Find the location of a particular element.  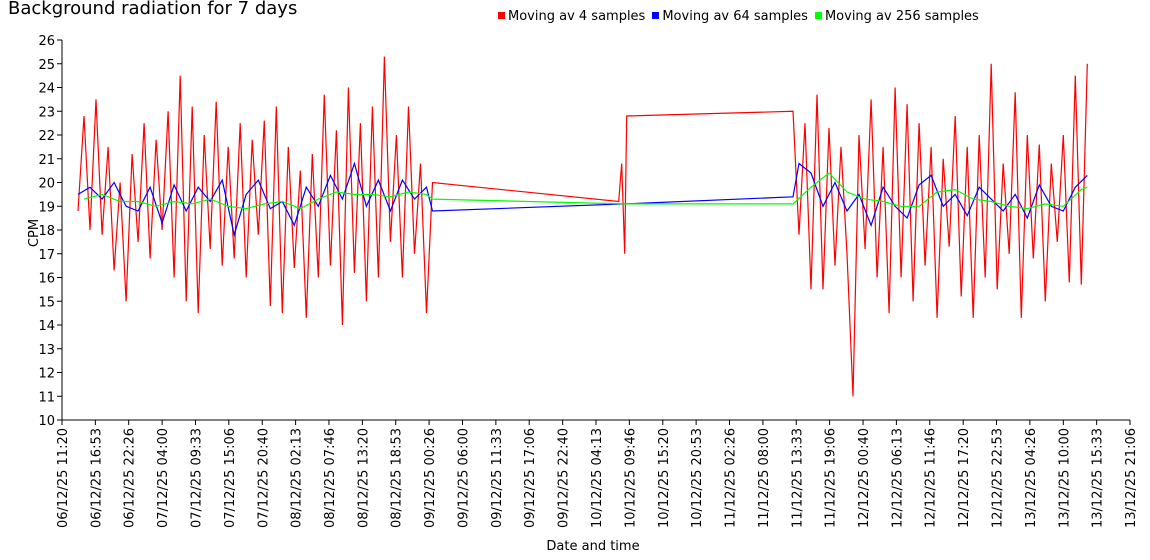

x-tick-label: 10/12/25 15:20 is located at coordinates (664, 478).